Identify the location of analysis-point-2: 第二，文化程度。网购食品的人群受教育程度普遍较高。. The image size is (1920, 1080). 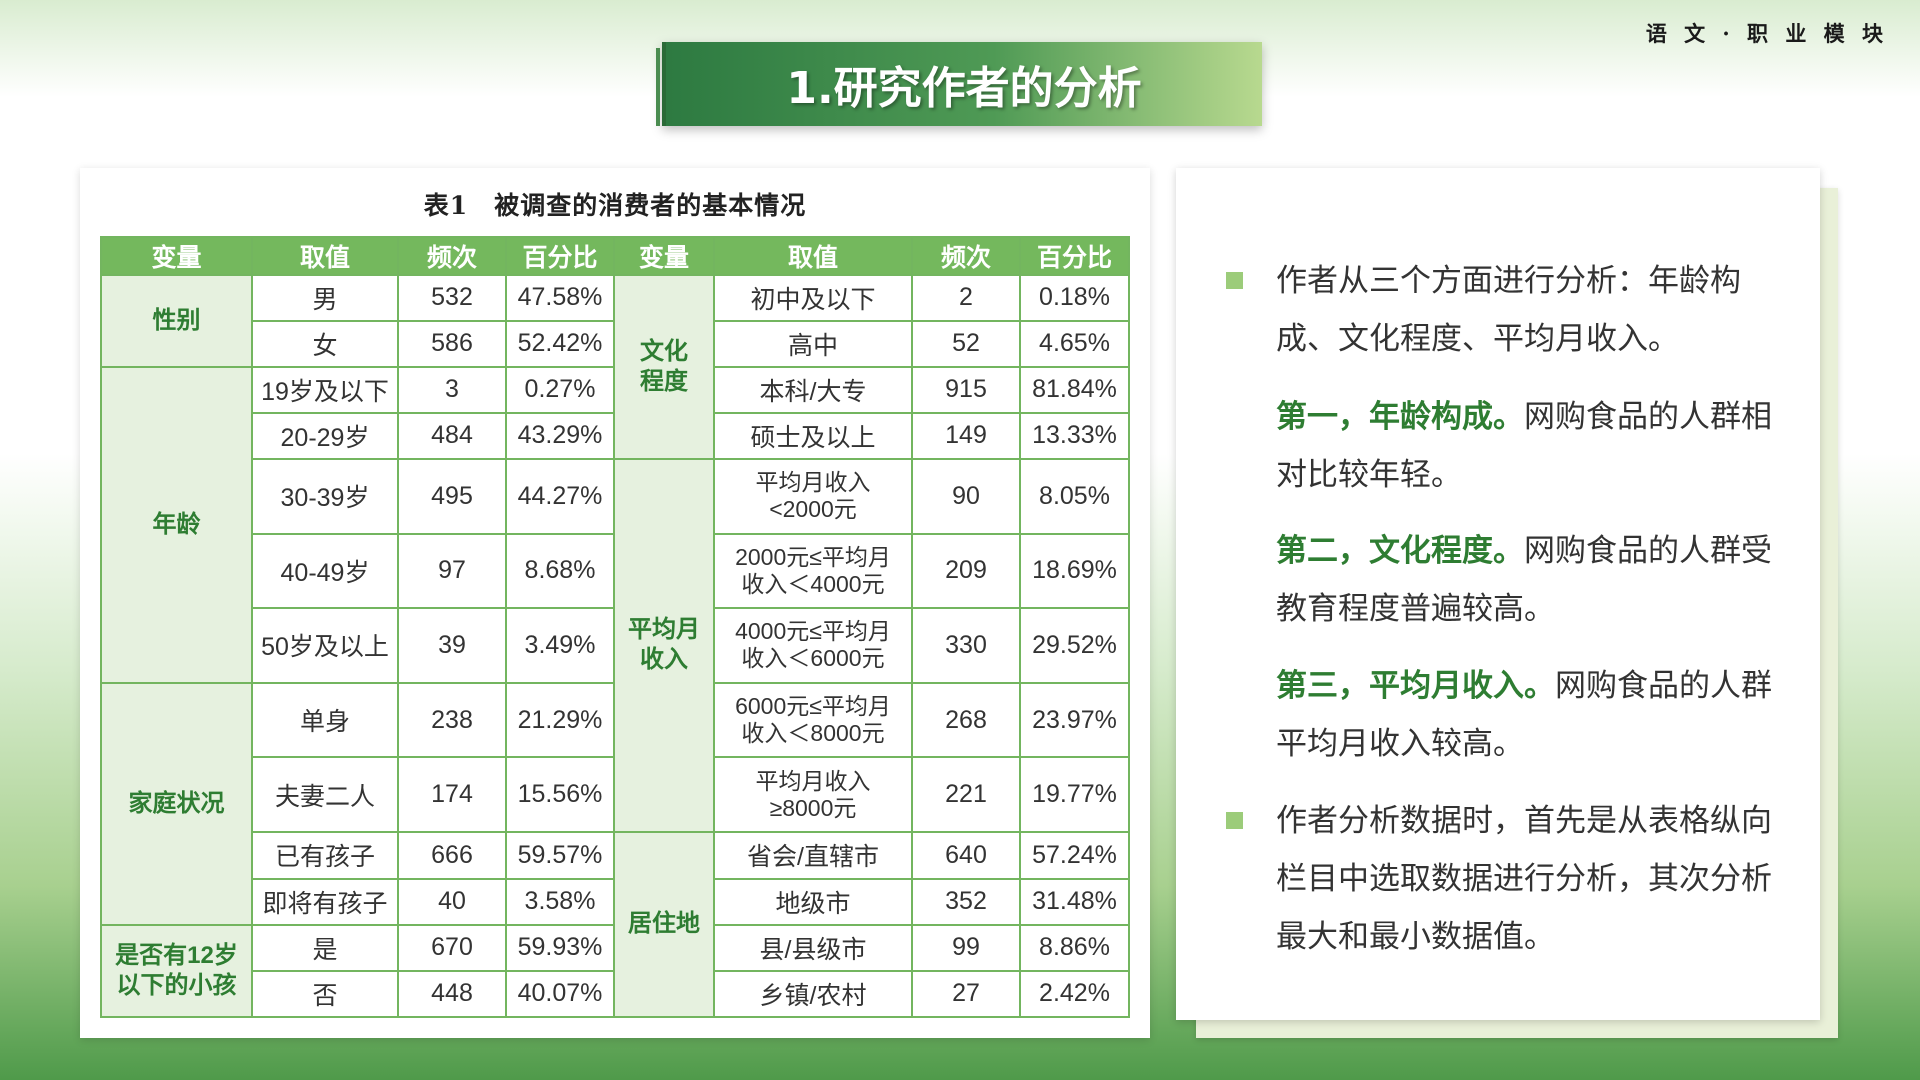
(1531, 580).